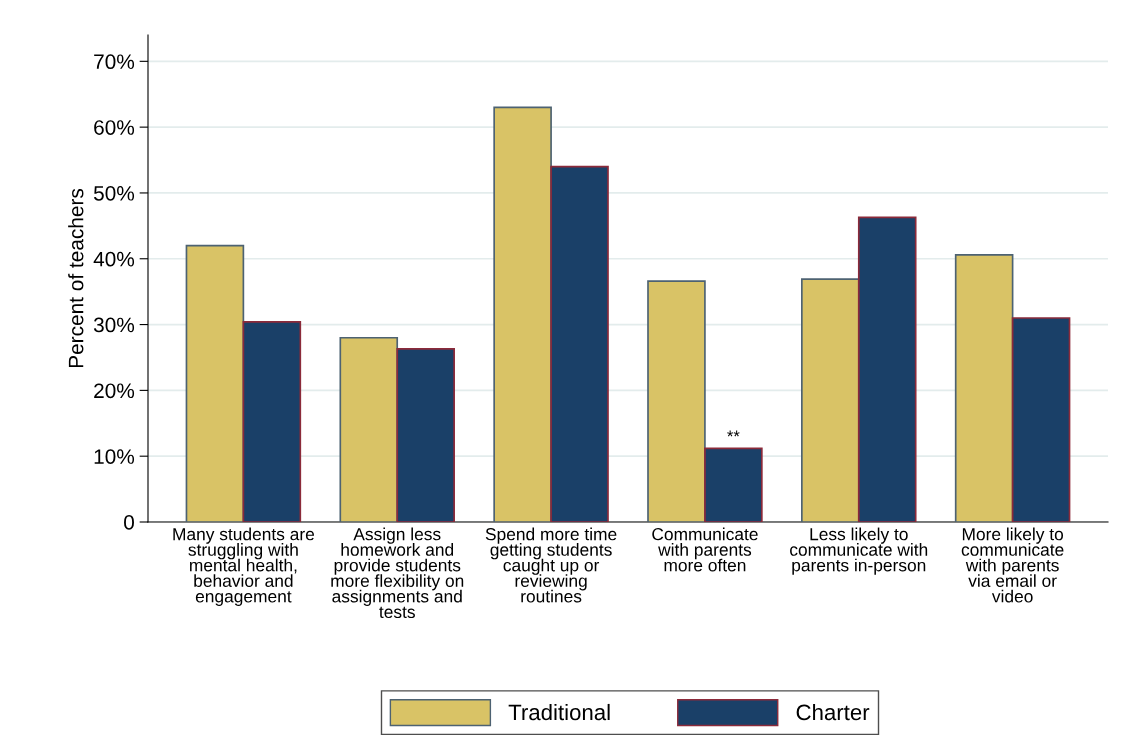 This screenshot has height=753, width=1125. Describe the element at coordinates (114, 325) in the screenshot. I see `y-tick-label: 30%` at that location.